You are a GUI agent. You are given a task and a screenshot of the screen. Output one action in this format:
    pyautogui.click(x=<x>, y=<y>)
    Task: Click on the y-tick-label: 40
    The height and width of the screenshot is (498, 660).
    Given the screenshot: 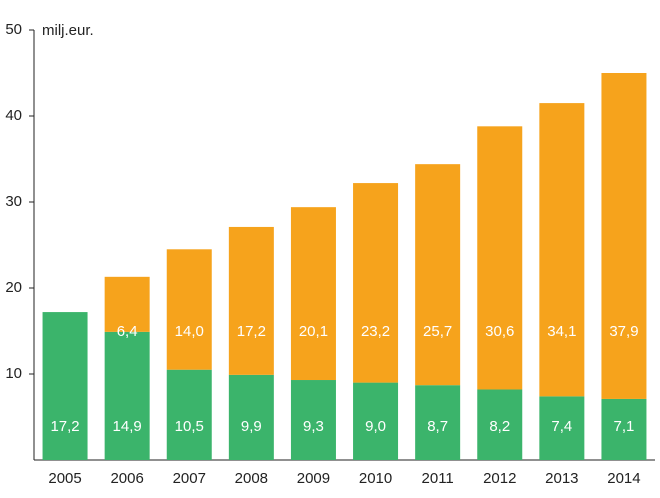 What is the action you would take?
    pyautogui.click(x=13, y=115)
    